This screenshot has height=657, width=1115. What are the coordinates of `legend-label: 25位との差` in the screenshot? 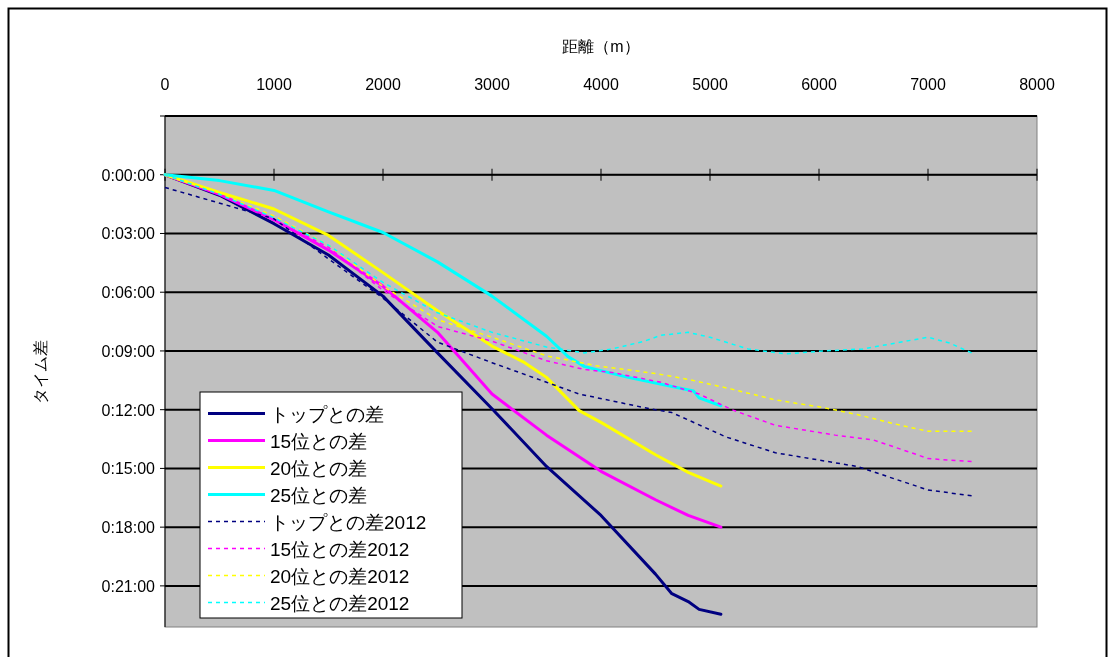 It's located at (319, 495).